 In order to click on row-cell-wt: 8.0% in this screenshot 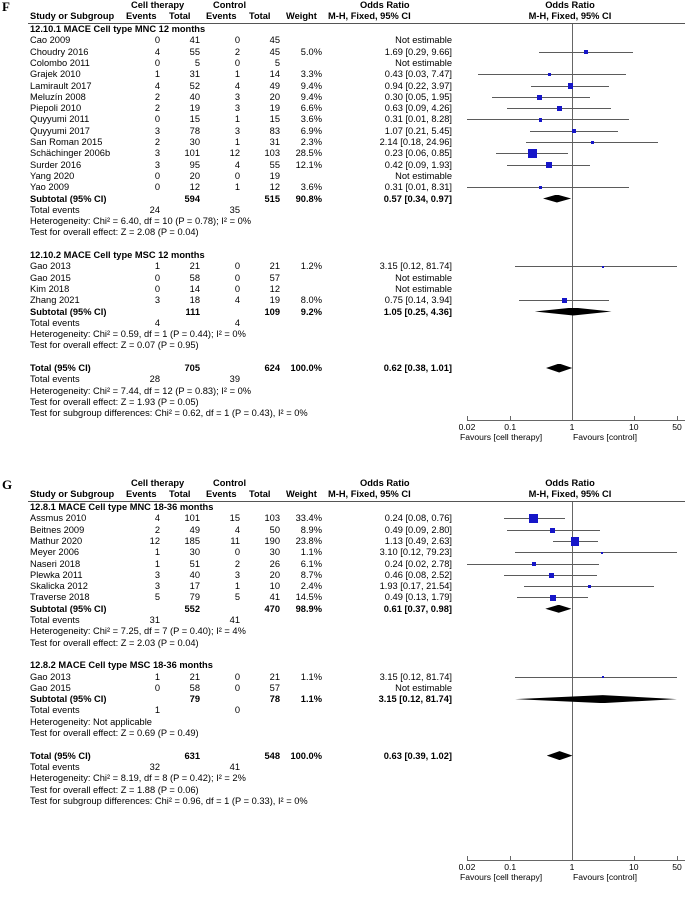, I will do `click(311, 300)`.